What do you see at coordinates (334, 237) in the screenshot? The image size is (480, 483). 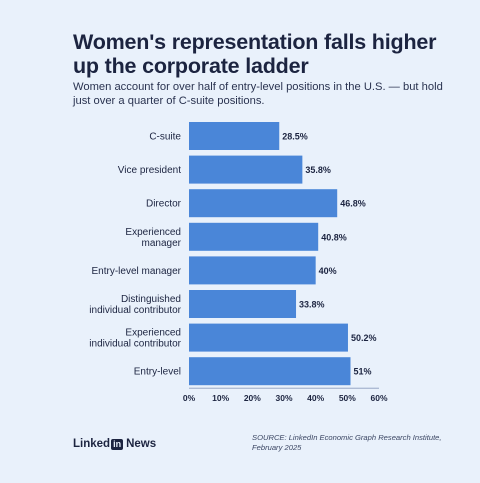 I see `value-label: 40.8%` at bounding box center [334, 237].